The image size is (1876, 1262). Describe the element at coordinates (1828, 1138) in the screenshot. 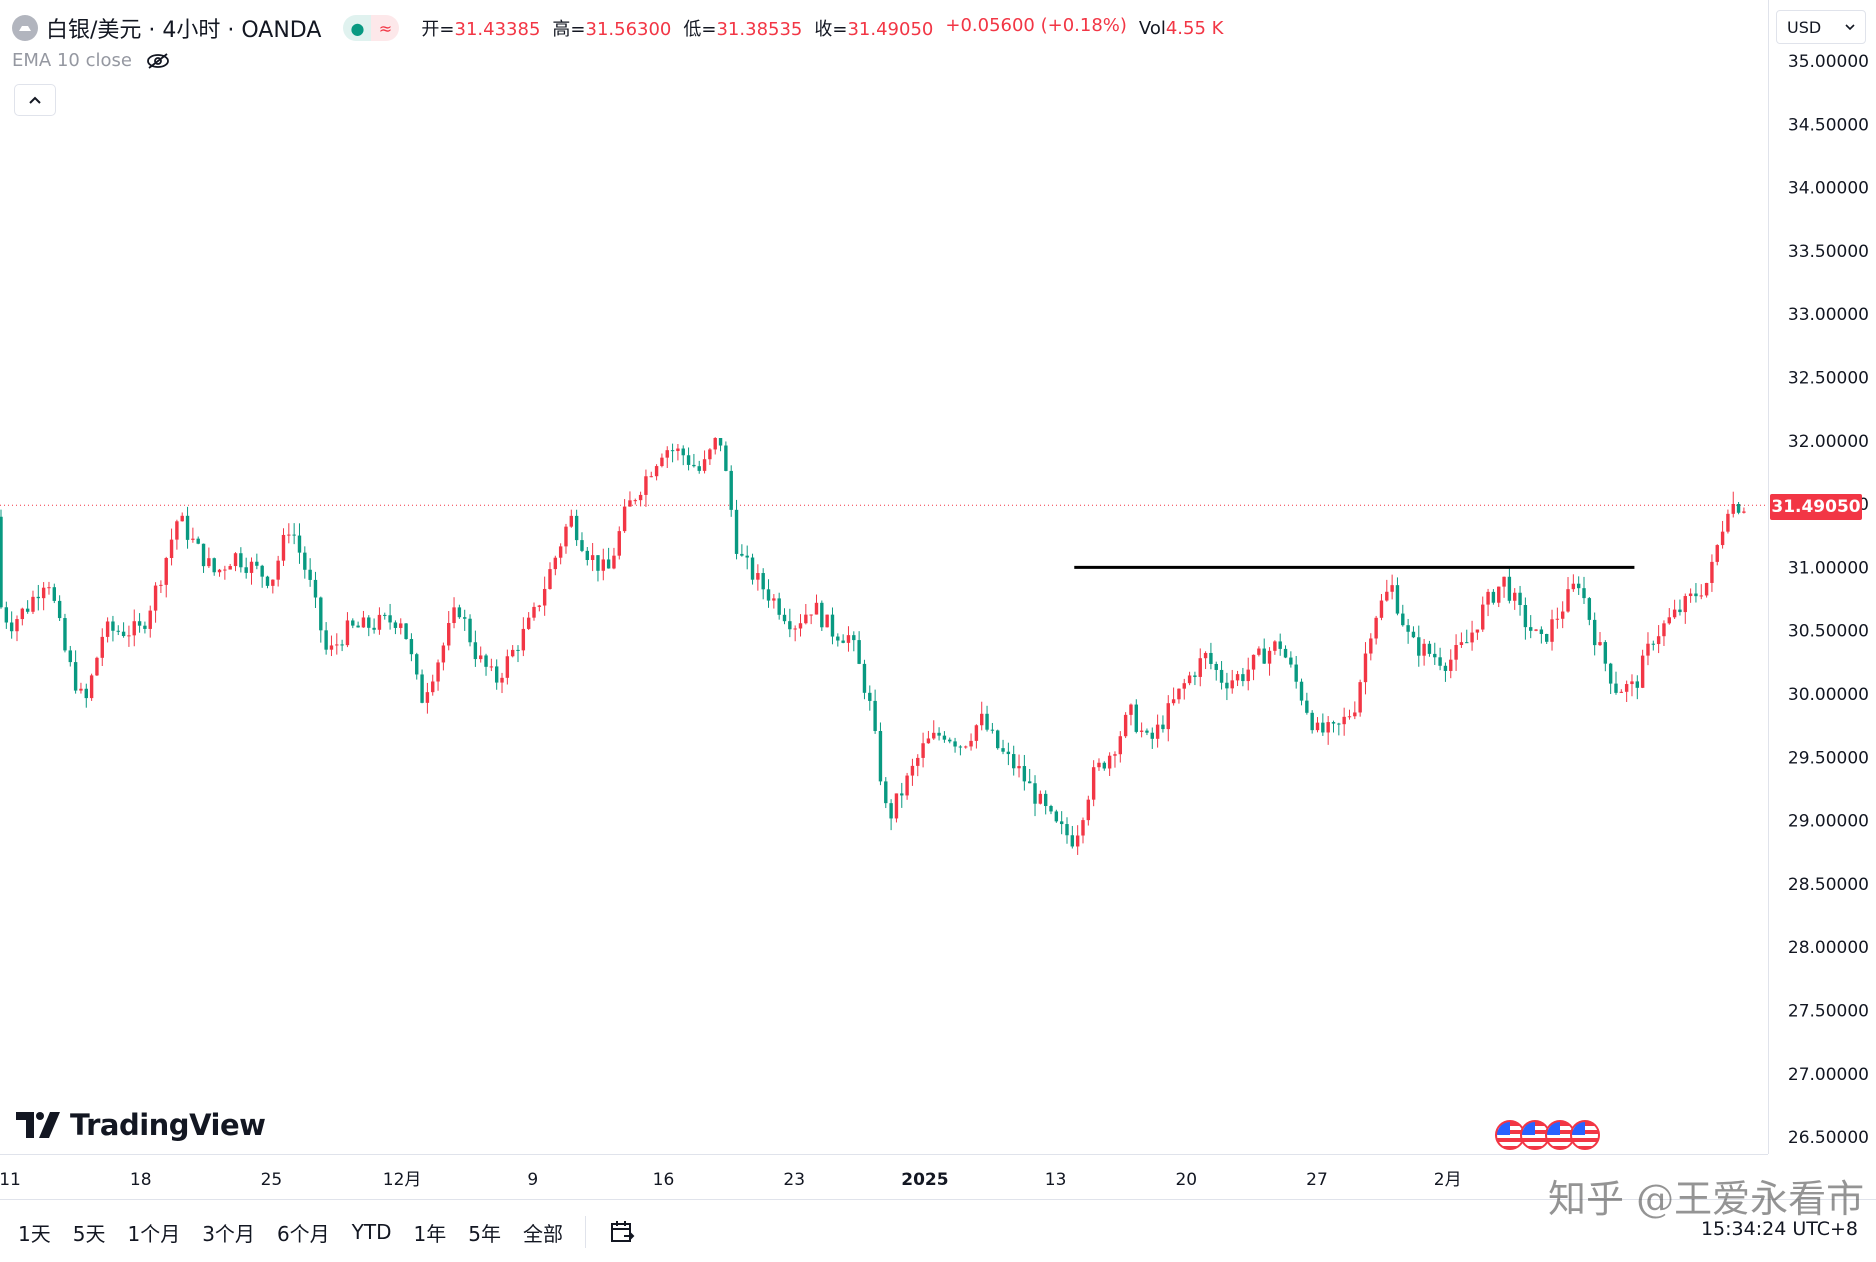

I see `price-tick-label: 26.50000` at that location.